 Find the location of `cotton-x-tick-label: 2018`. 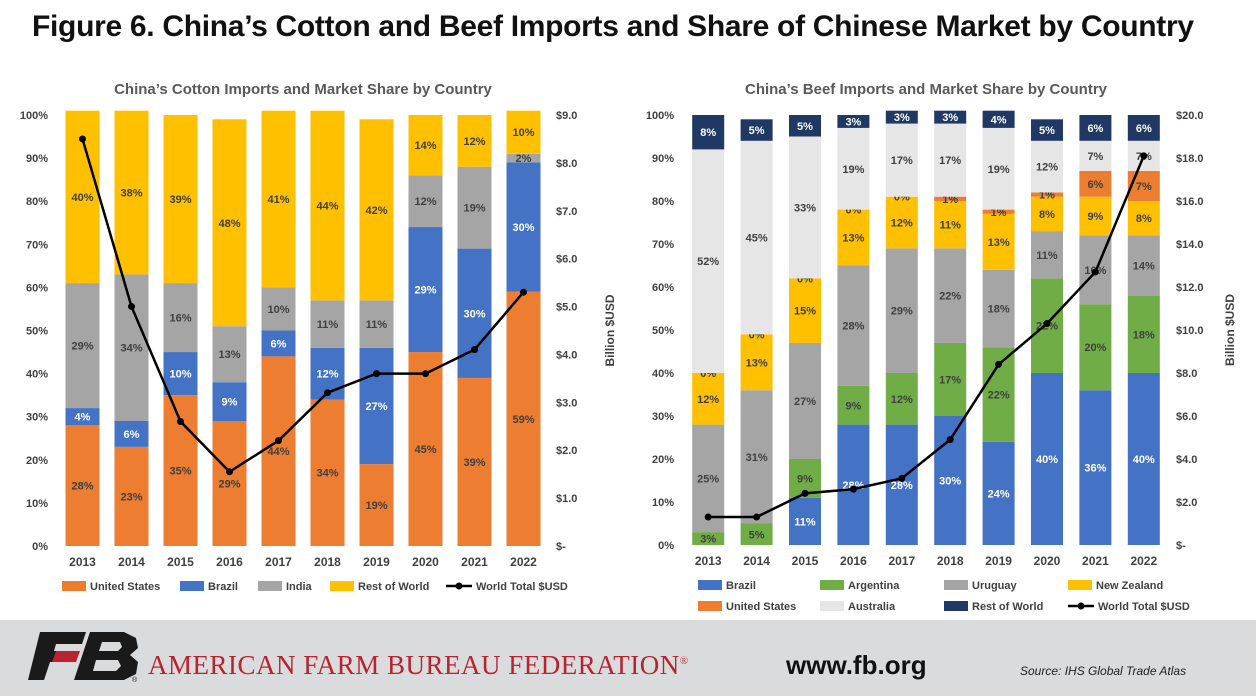

cotton-x-tick-label: 2018 is located at coordinates (327, 562).